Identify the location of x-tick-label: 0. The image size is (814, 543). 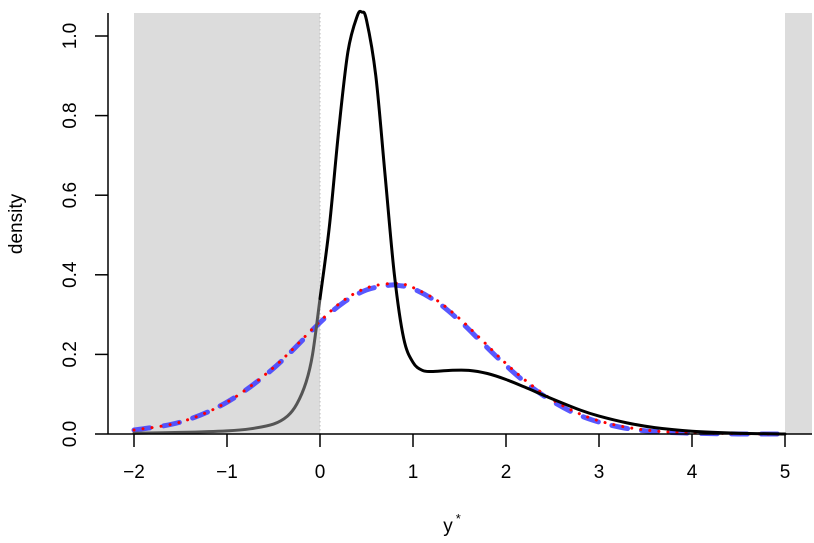
(320, 472).